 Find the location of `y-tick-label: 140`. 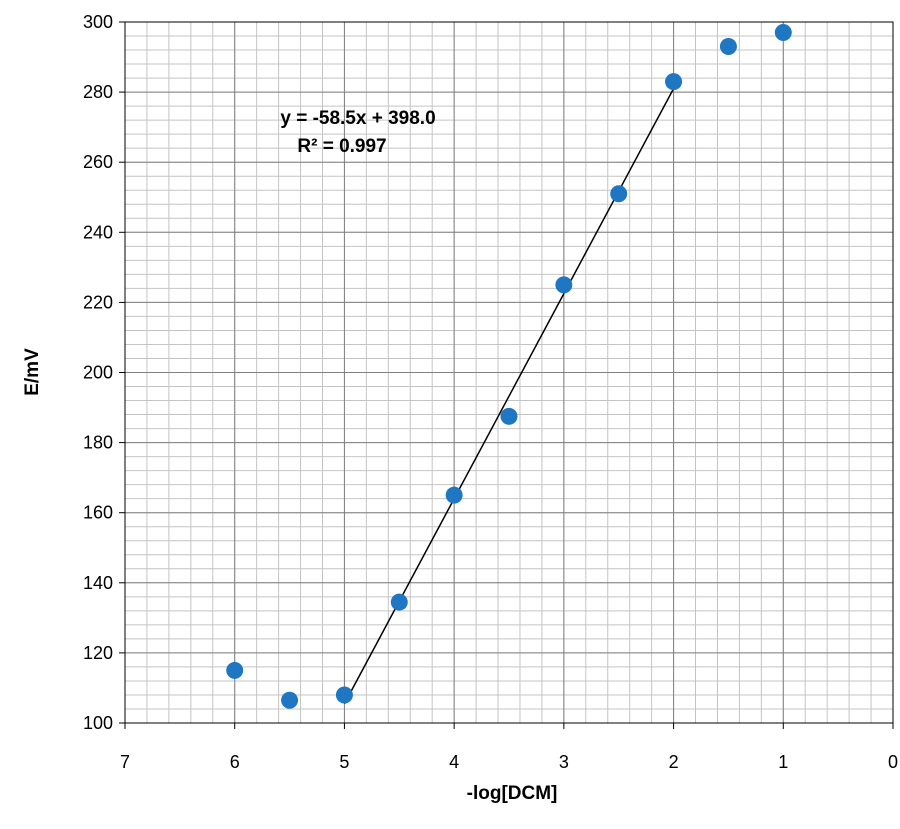

y-tick-label: 140 is located at coordinates (98, 583).